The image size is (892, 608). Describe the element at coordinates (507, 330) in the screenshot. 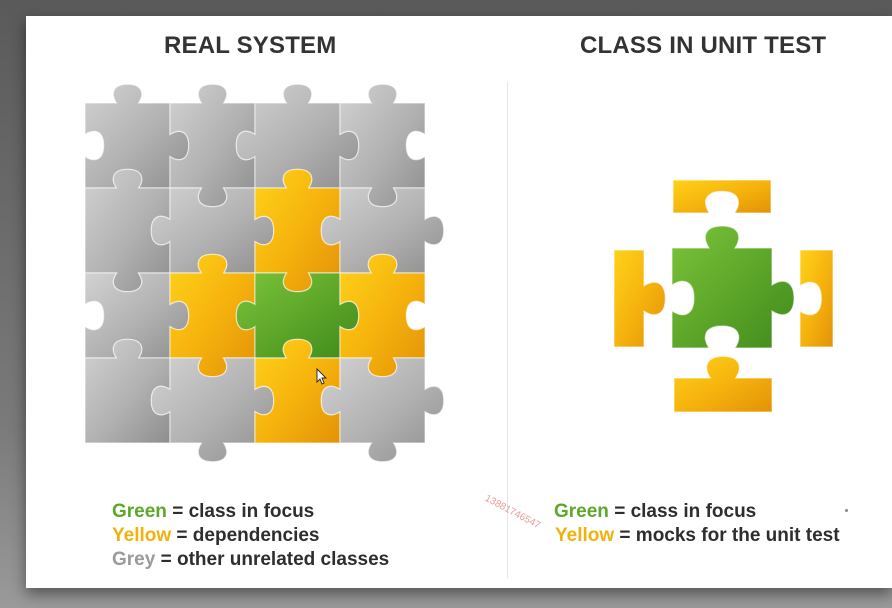

I see `panel-divider` at that location.